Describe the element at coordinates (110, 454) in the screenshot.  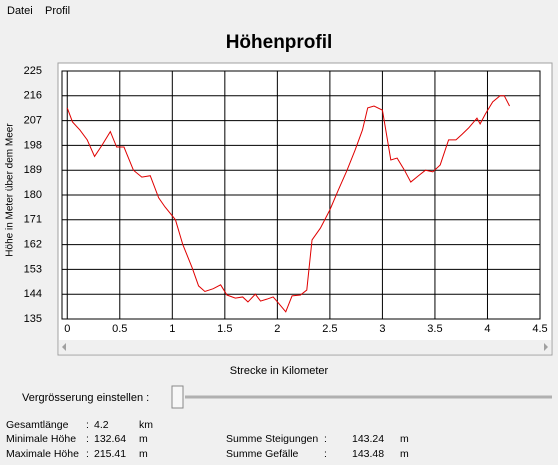
I see `stat-value: 215.41` at that location.